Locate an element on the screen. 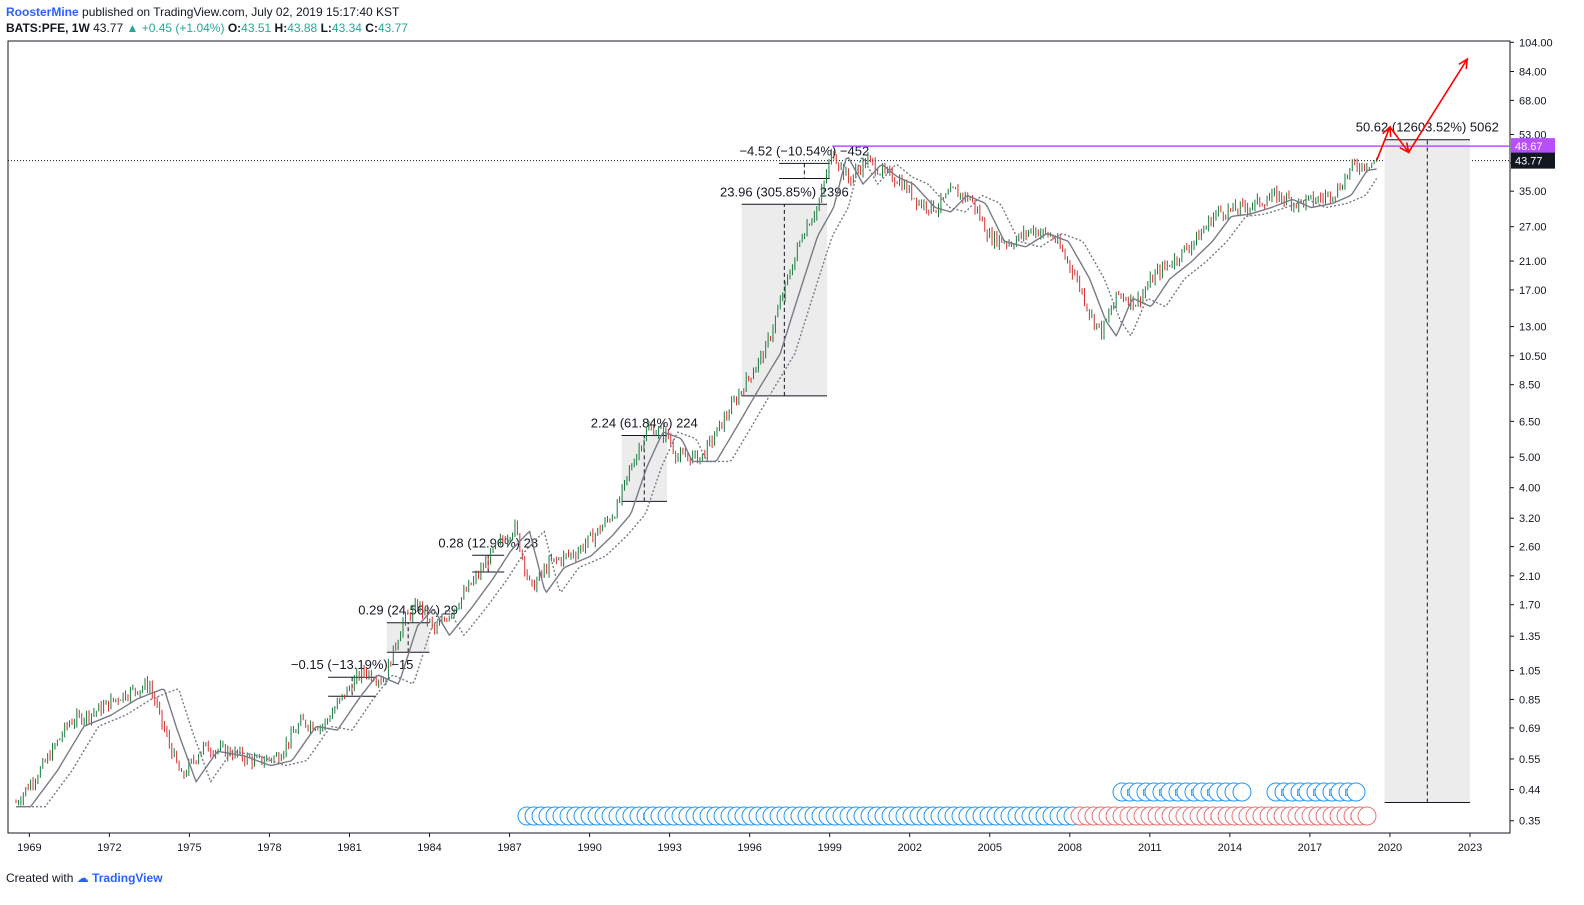  projection-arrow-long-head is located at coordinates (1463, 63).